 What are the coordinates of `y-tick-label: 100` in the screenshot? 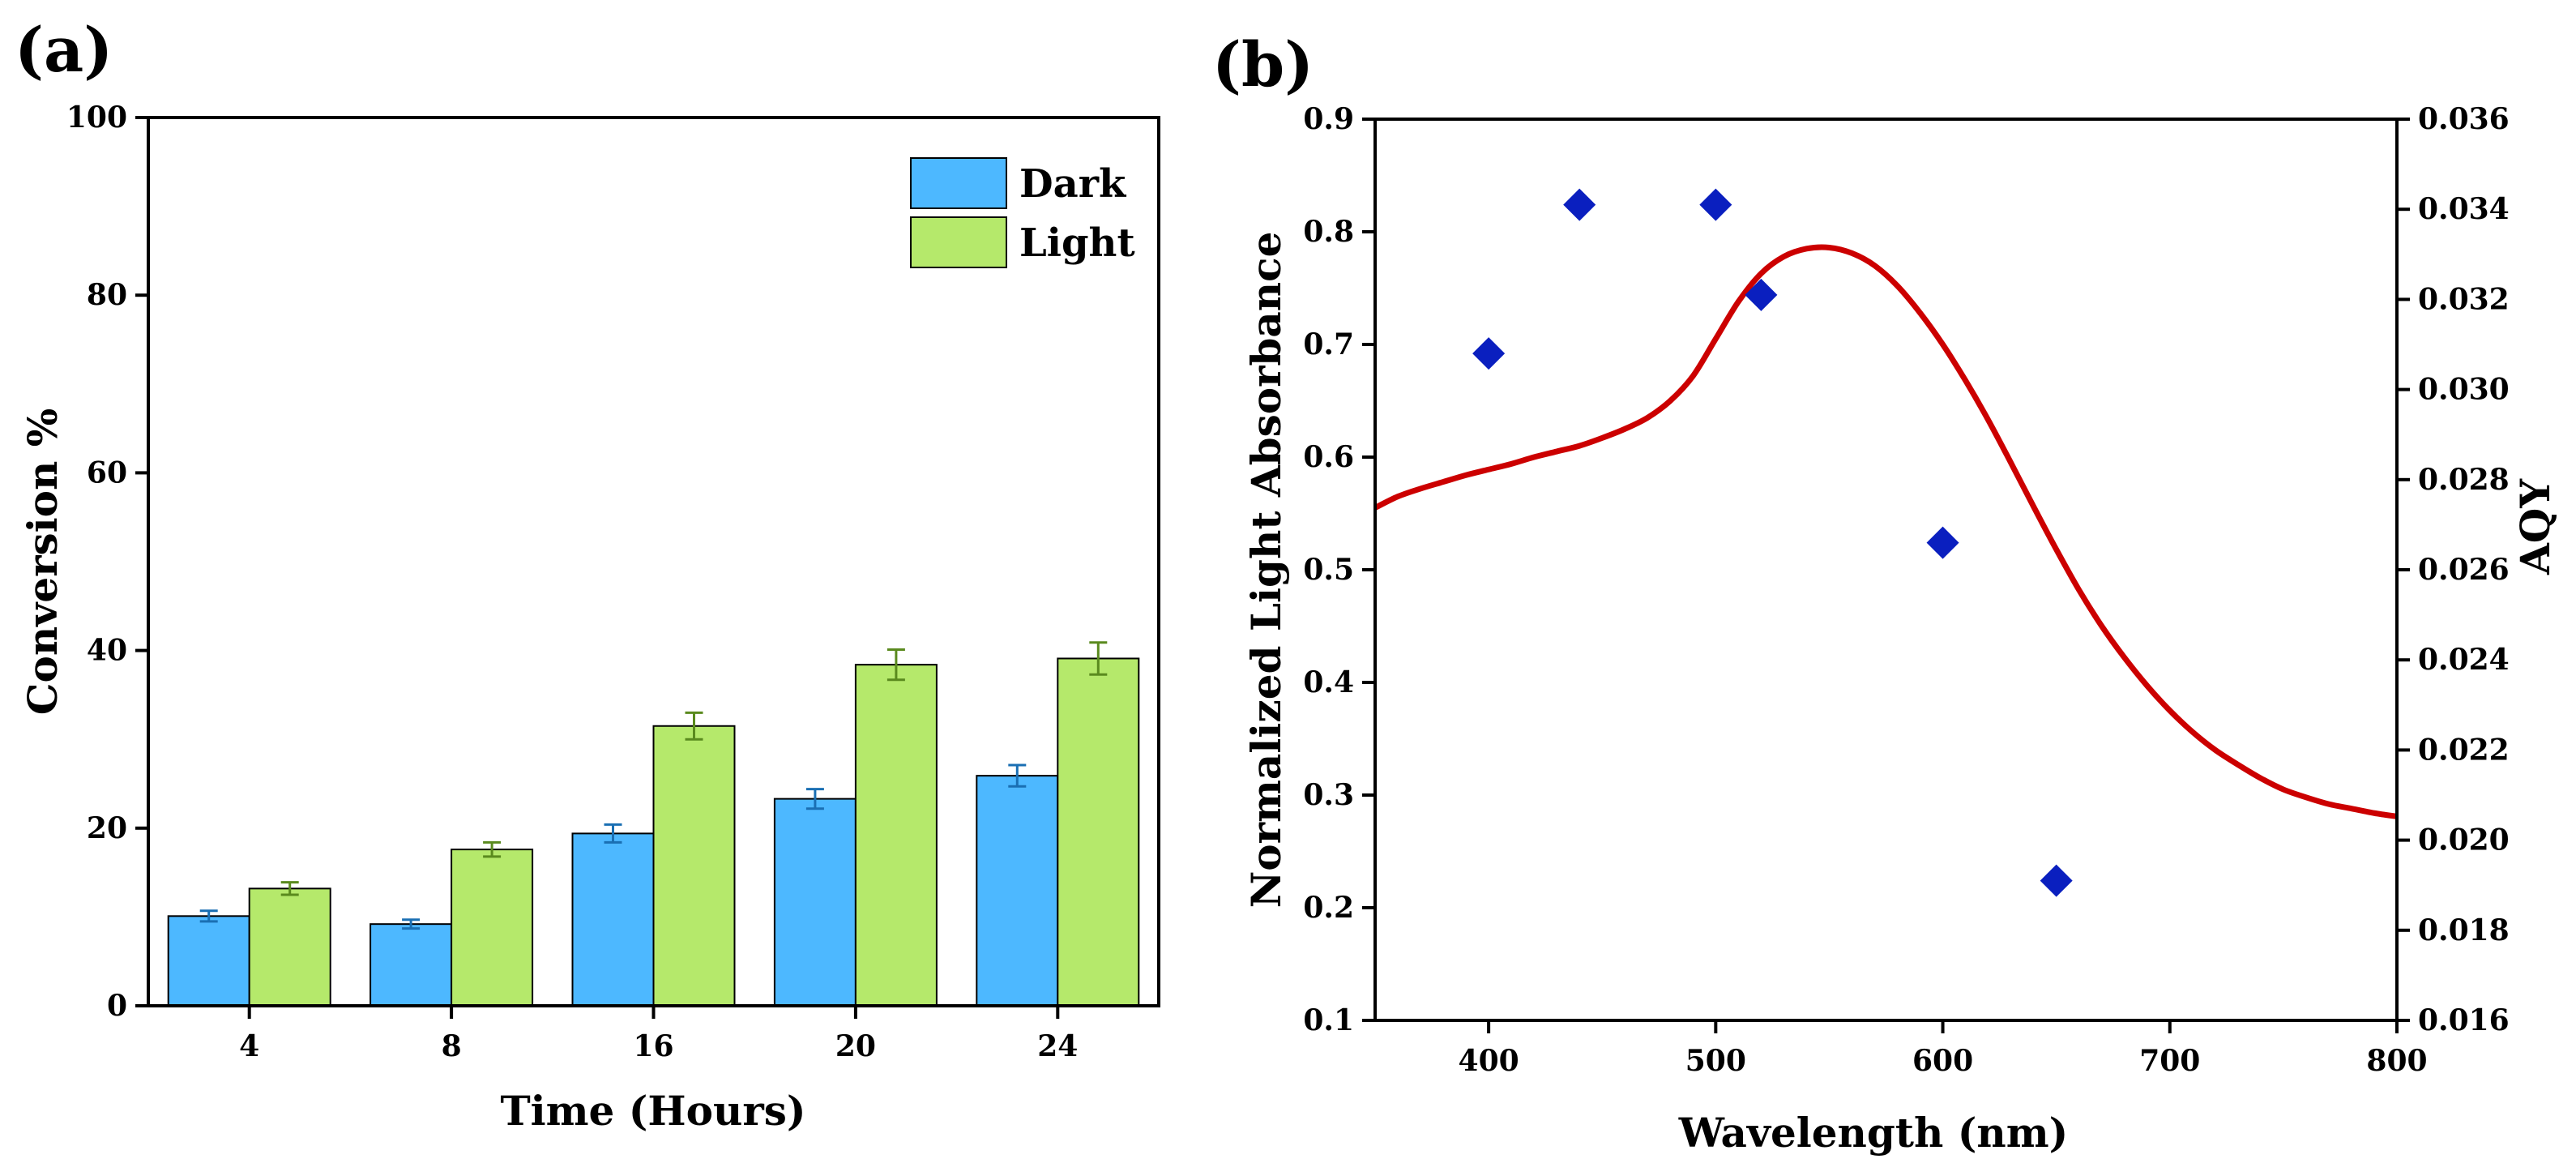 It's located at (96, 117).